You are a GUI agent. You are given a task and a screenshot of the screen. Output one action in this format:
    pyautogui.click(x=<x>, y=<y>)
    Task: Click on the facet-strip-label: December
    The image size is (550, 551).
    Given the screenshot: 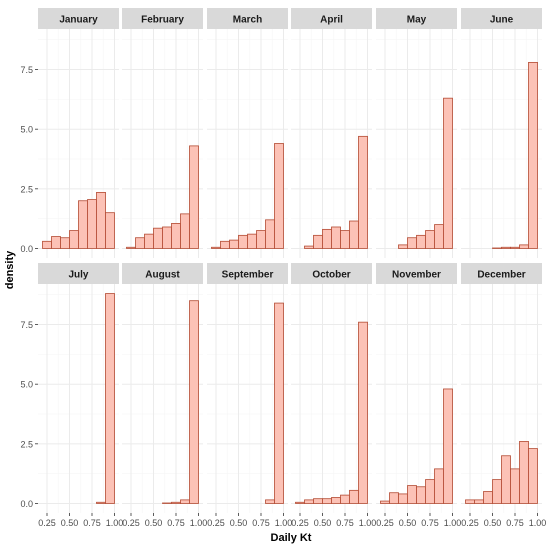 What is the action you would take?
    pyautogui.click(x=501, y=275)
    